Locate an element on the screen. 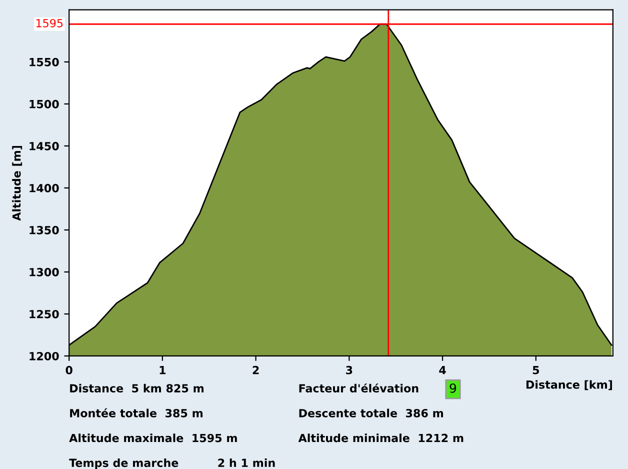 Image resolution: width=628 pixels, height=469 pixels. y-tick-label: 1400 is located at coordinates (44, 188).